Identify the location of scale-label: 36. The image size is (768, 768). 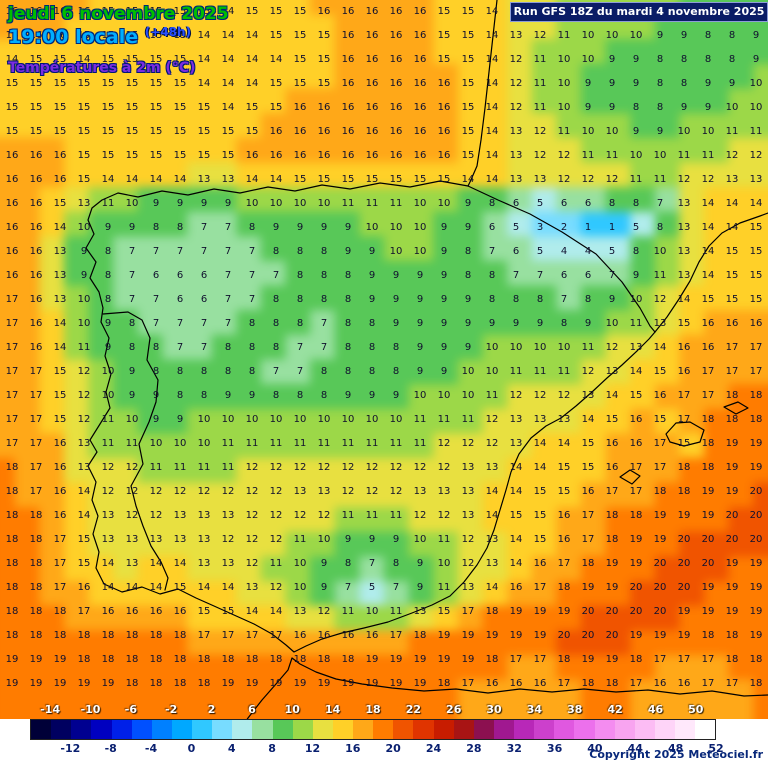
(554, 748).